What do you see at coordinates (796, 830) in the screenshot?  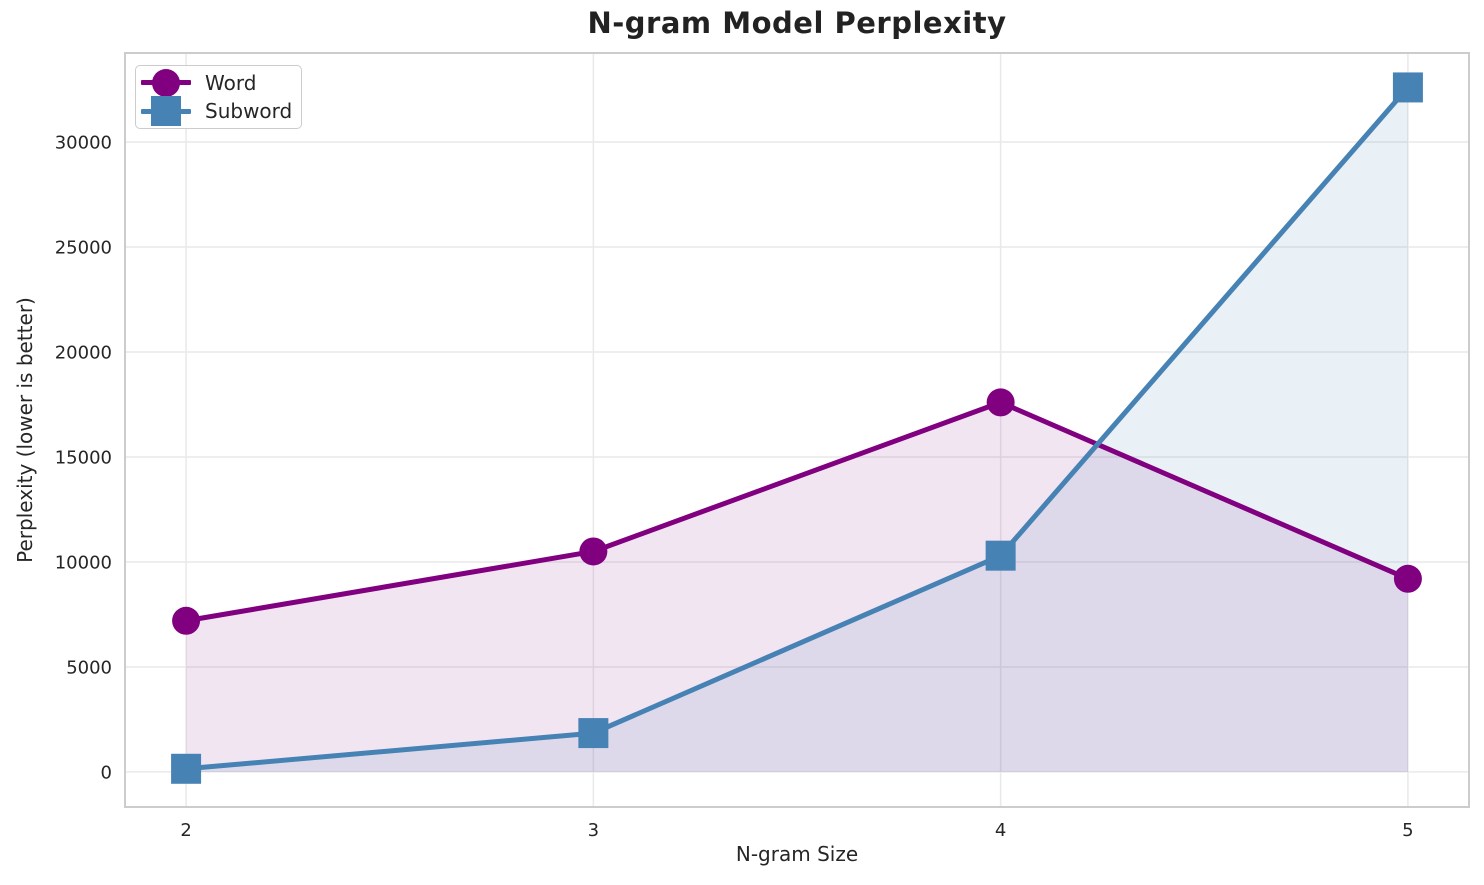 I see `x-axis-tick-labels: 2 3 4 5` at bounding box center [796, 830].